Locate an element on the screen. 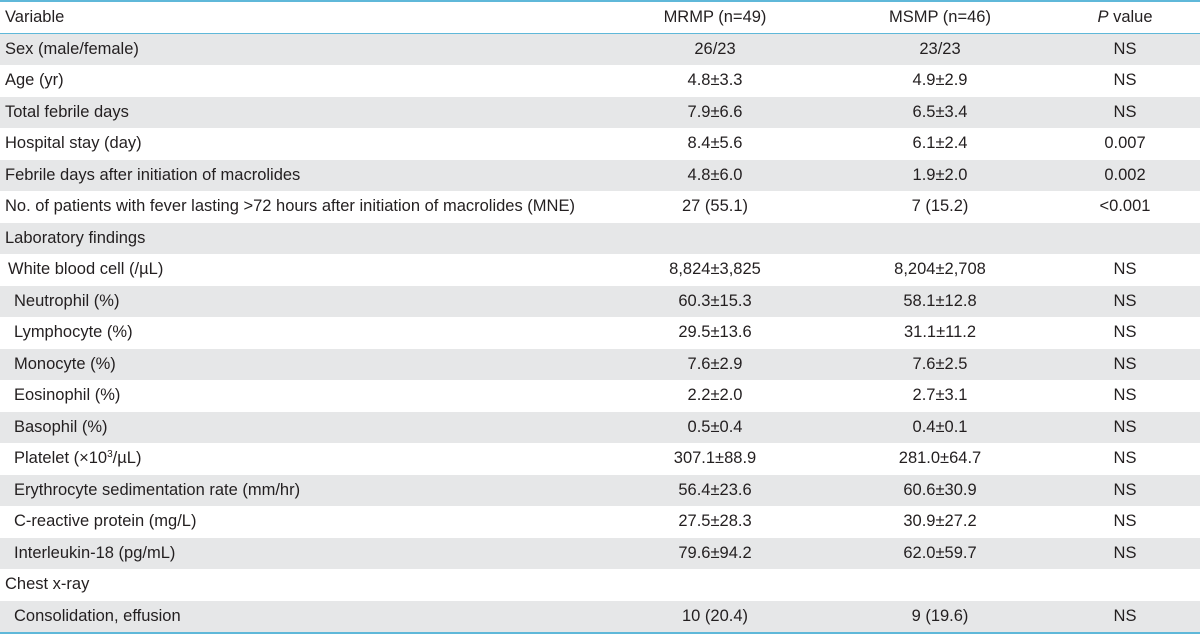 The width and height of the screenshot is (1200, 634). table-row: Monocyte (%) 7.6±2.9 7.6±2.5 NS is located at coordinates (600, 364).